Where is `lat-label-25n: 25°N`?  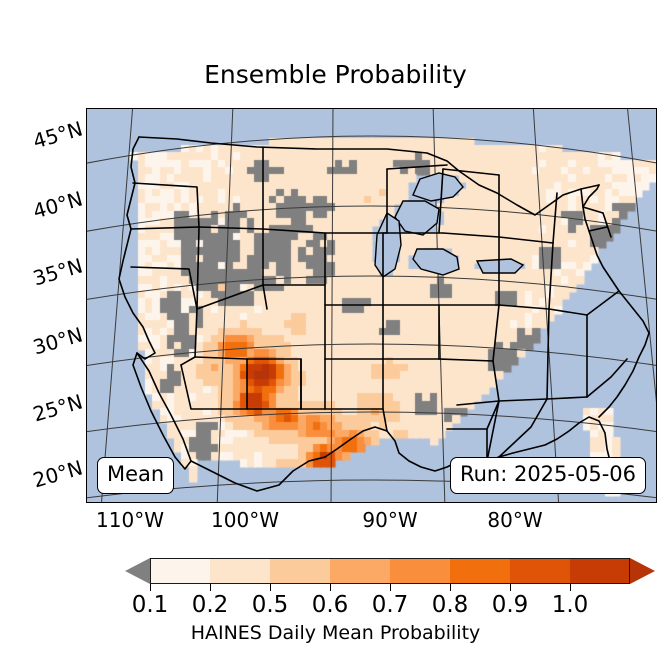
lat-label-25n: 25°N is located at coordinates (58, 408).